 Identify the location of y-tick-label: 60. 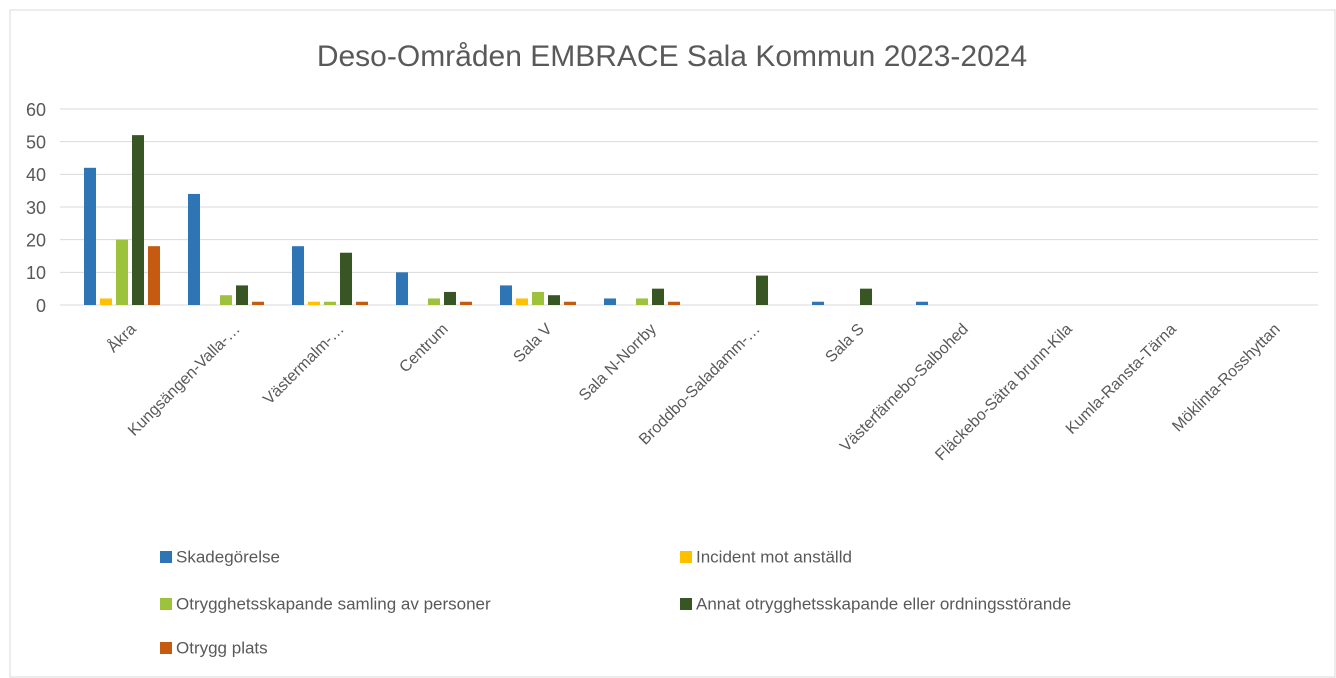
(36, 110).